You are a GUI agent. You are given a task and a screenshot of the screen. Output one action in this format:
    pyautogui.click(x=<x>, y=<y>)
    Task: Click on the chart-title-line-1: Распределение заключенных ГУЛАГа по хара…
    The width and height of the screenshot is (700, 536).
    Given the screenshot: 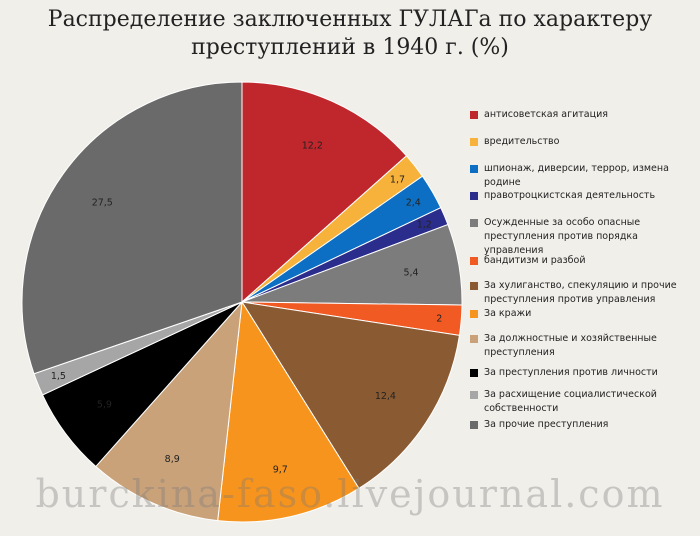 What is the action you would take?
    pyautogui.click(x=350, y=19)
    